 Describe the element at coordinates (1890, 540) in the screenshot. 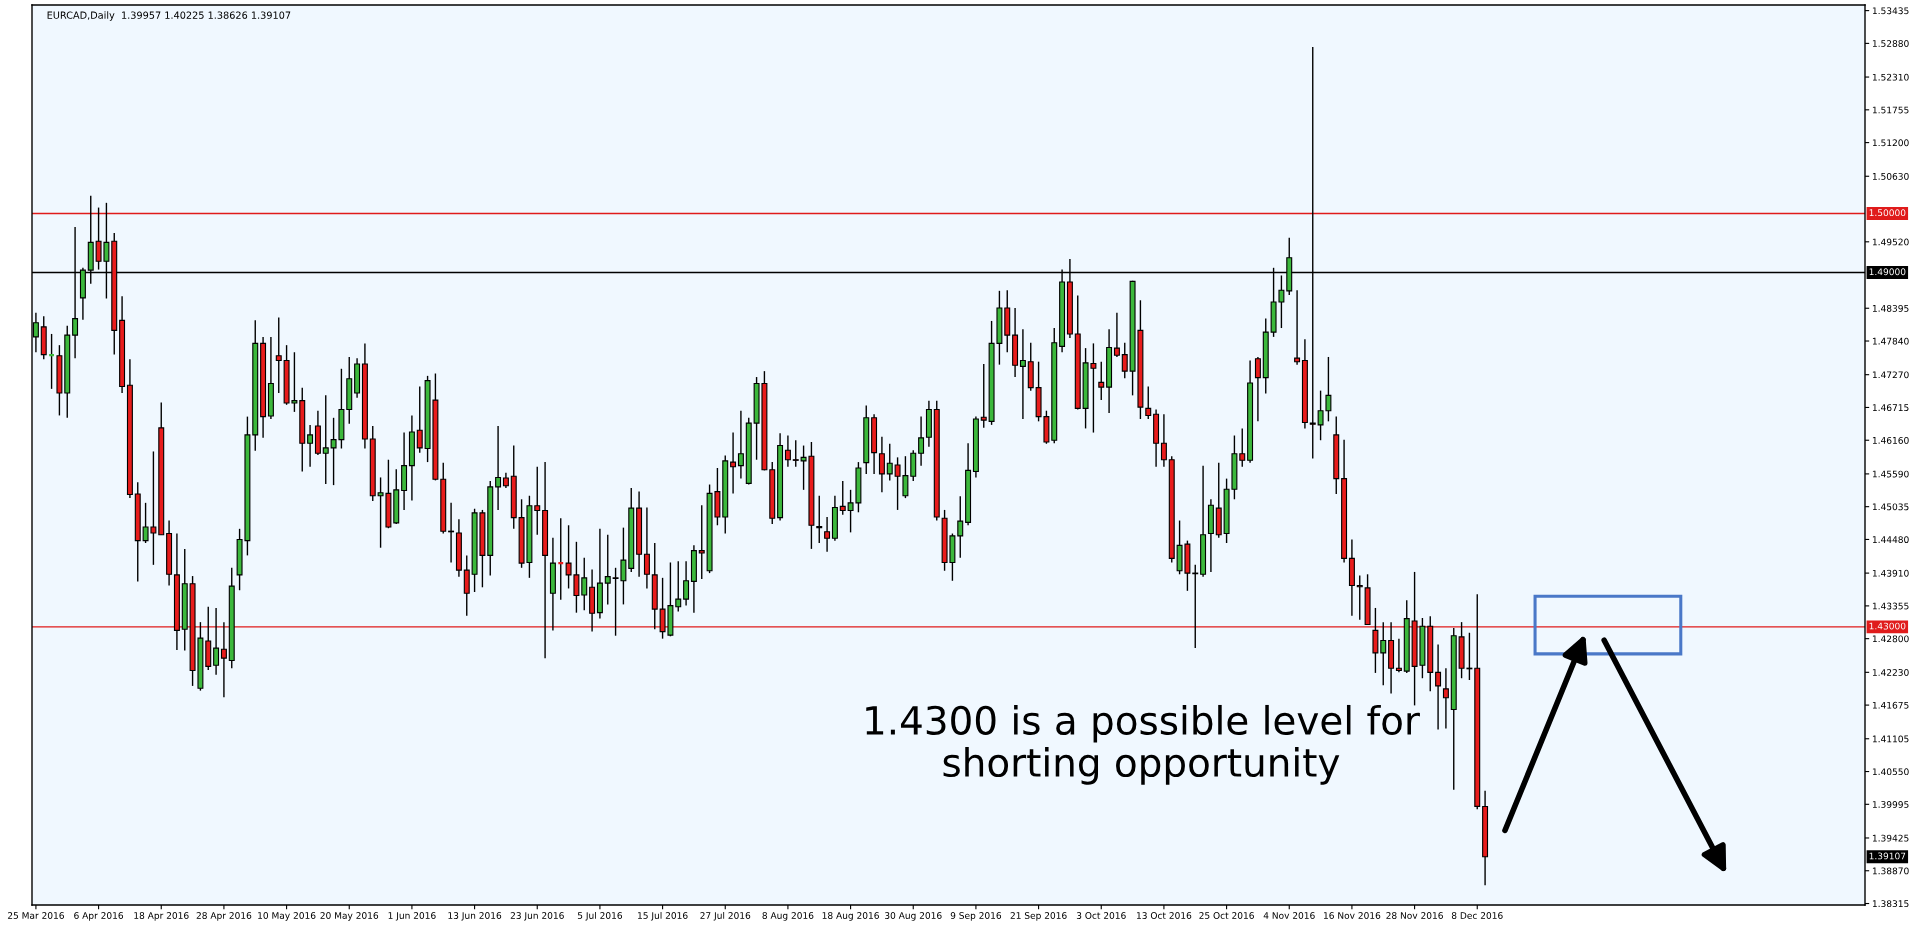

I see `y-tick-label: 1.44480` at that location.